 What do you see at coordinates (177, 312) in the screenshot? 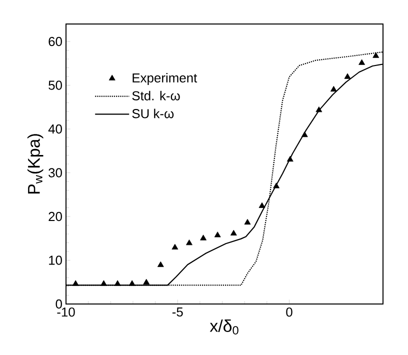
I see `x-tick-label: -5` at bounding box center [177, 312].